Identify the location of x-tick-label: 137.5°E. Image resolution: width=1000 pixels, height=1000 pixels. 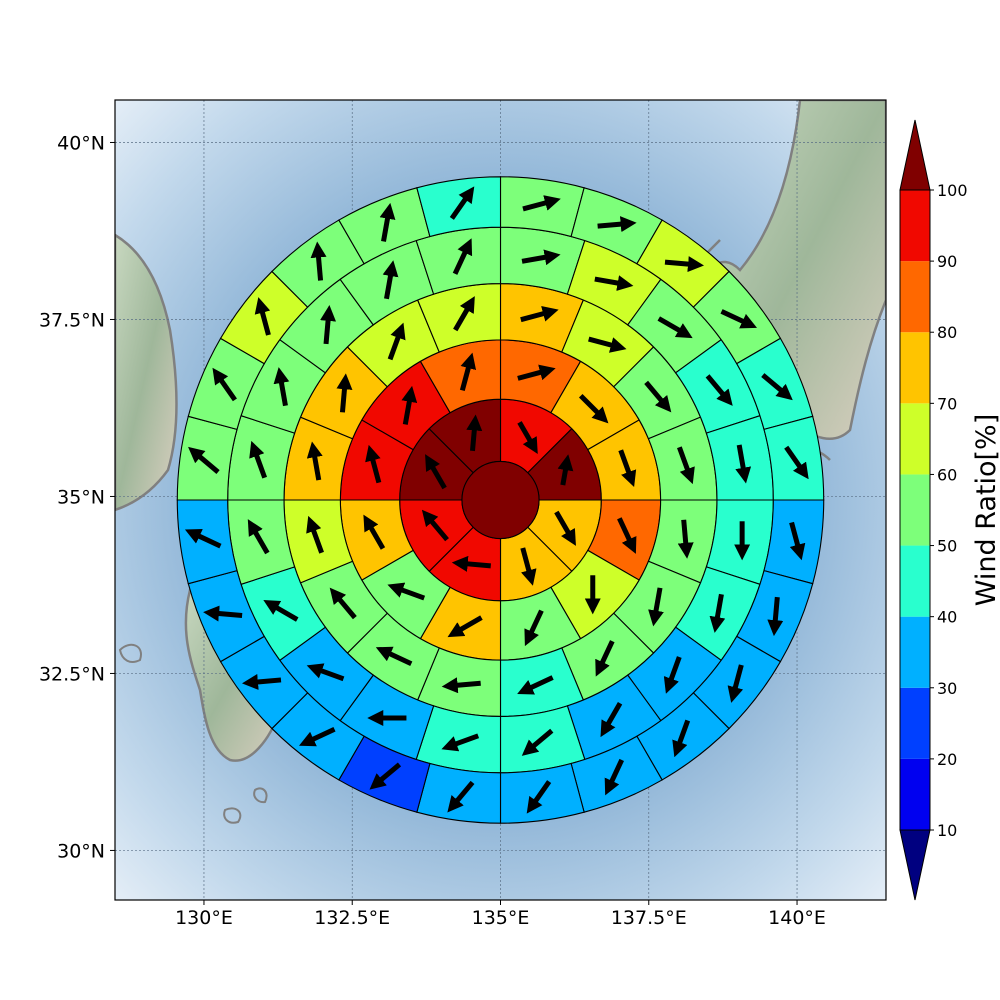
(649, 918).